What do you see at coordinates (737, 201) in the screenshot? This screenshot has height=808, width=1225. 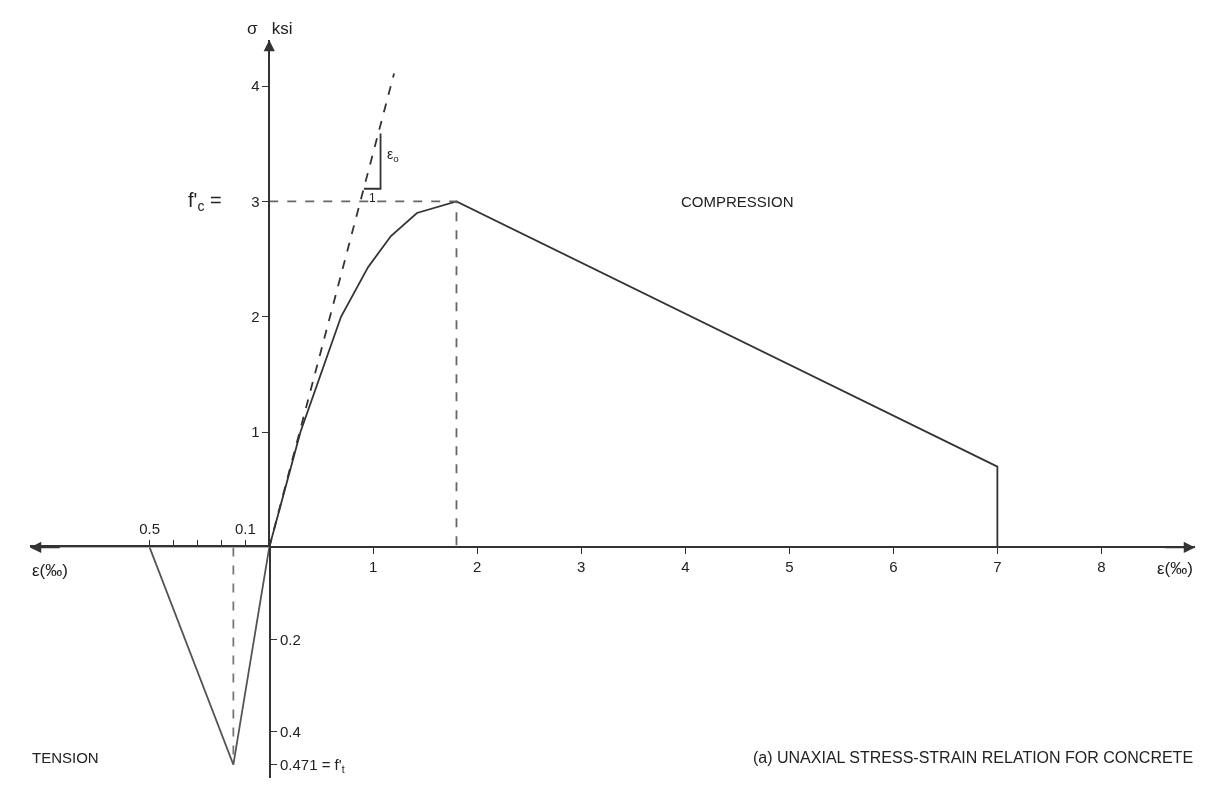 I see `annotation: COMPRESSION` at bounding box center [737, 201].